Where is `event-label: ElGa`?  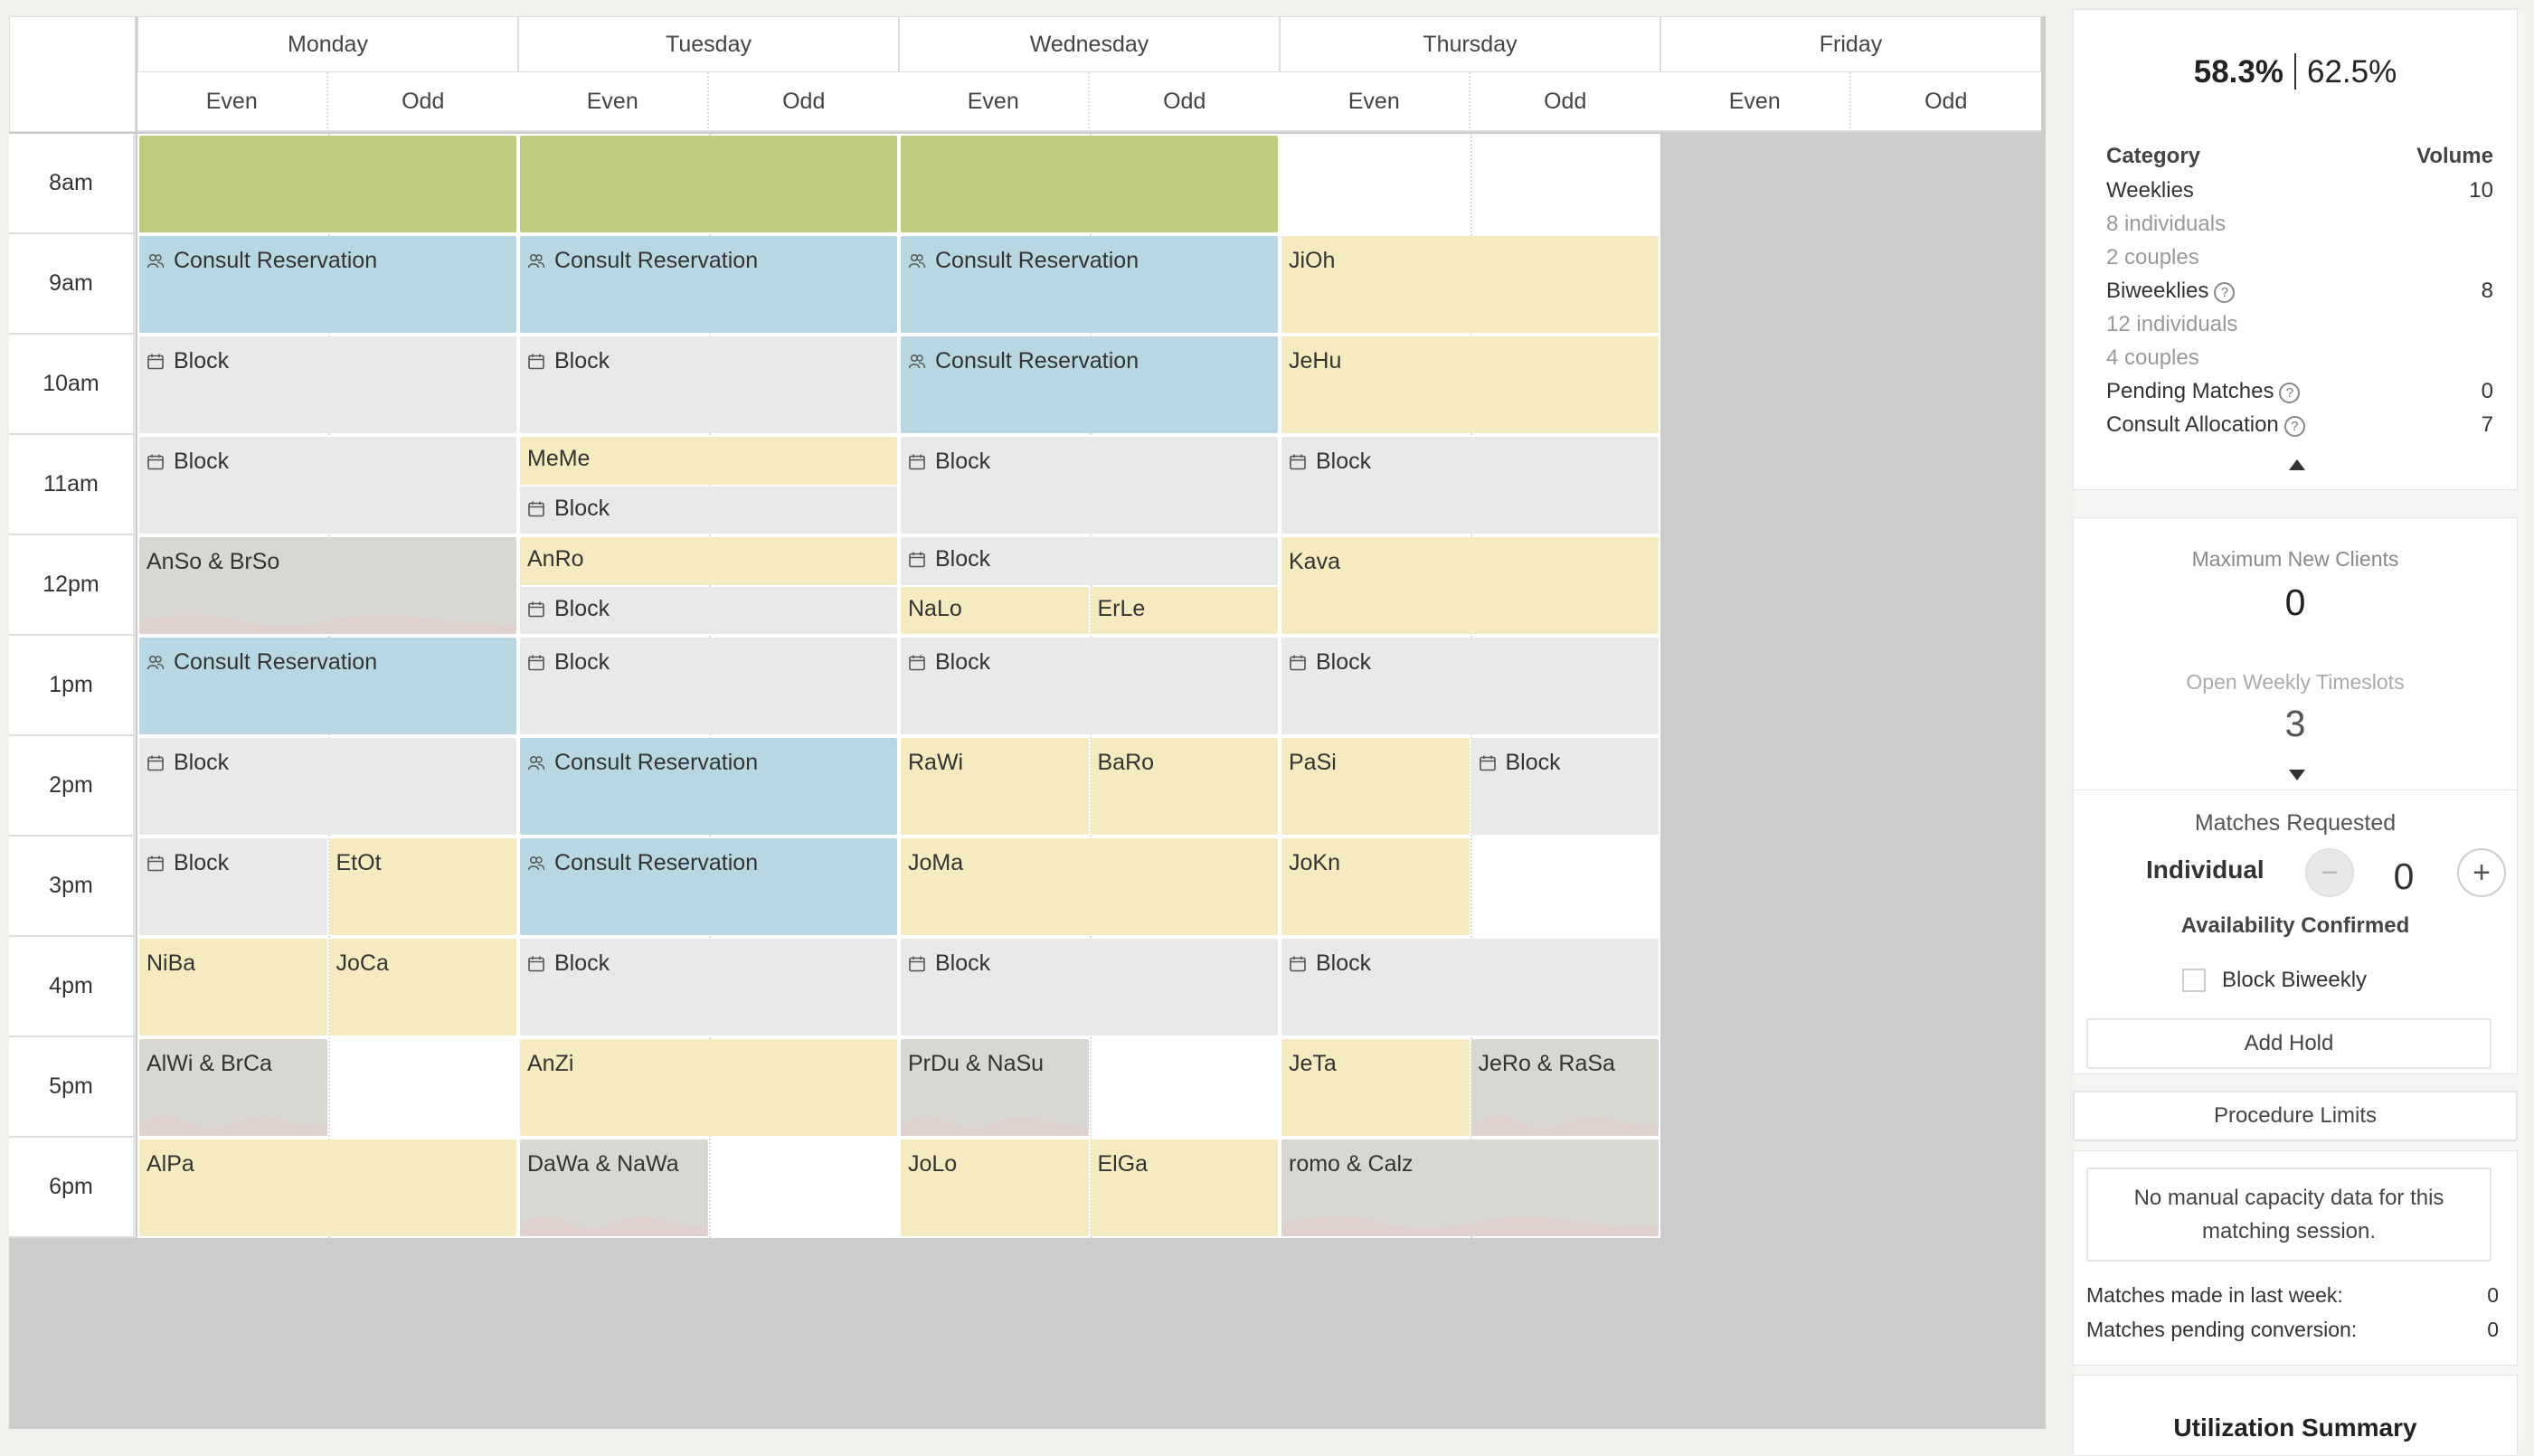
event-label: ElGa is located at coordinates (1123, 1164).